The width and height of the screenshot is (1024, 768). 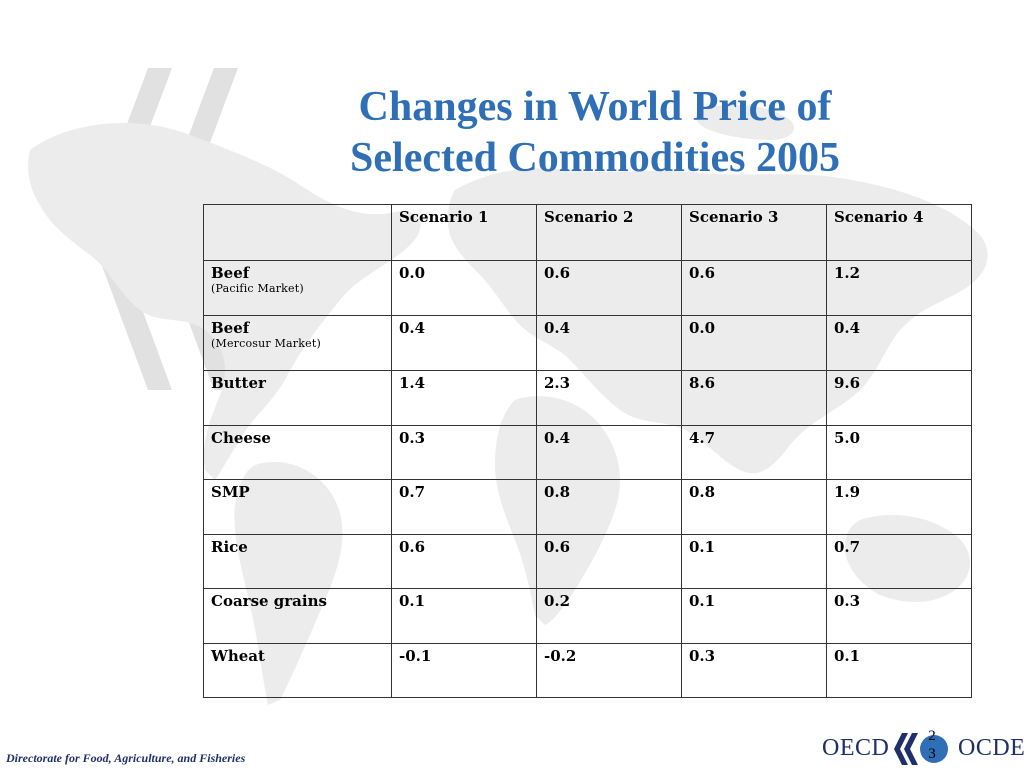 I want to click on table-cell: 1.4, so click(x=464, y=398).